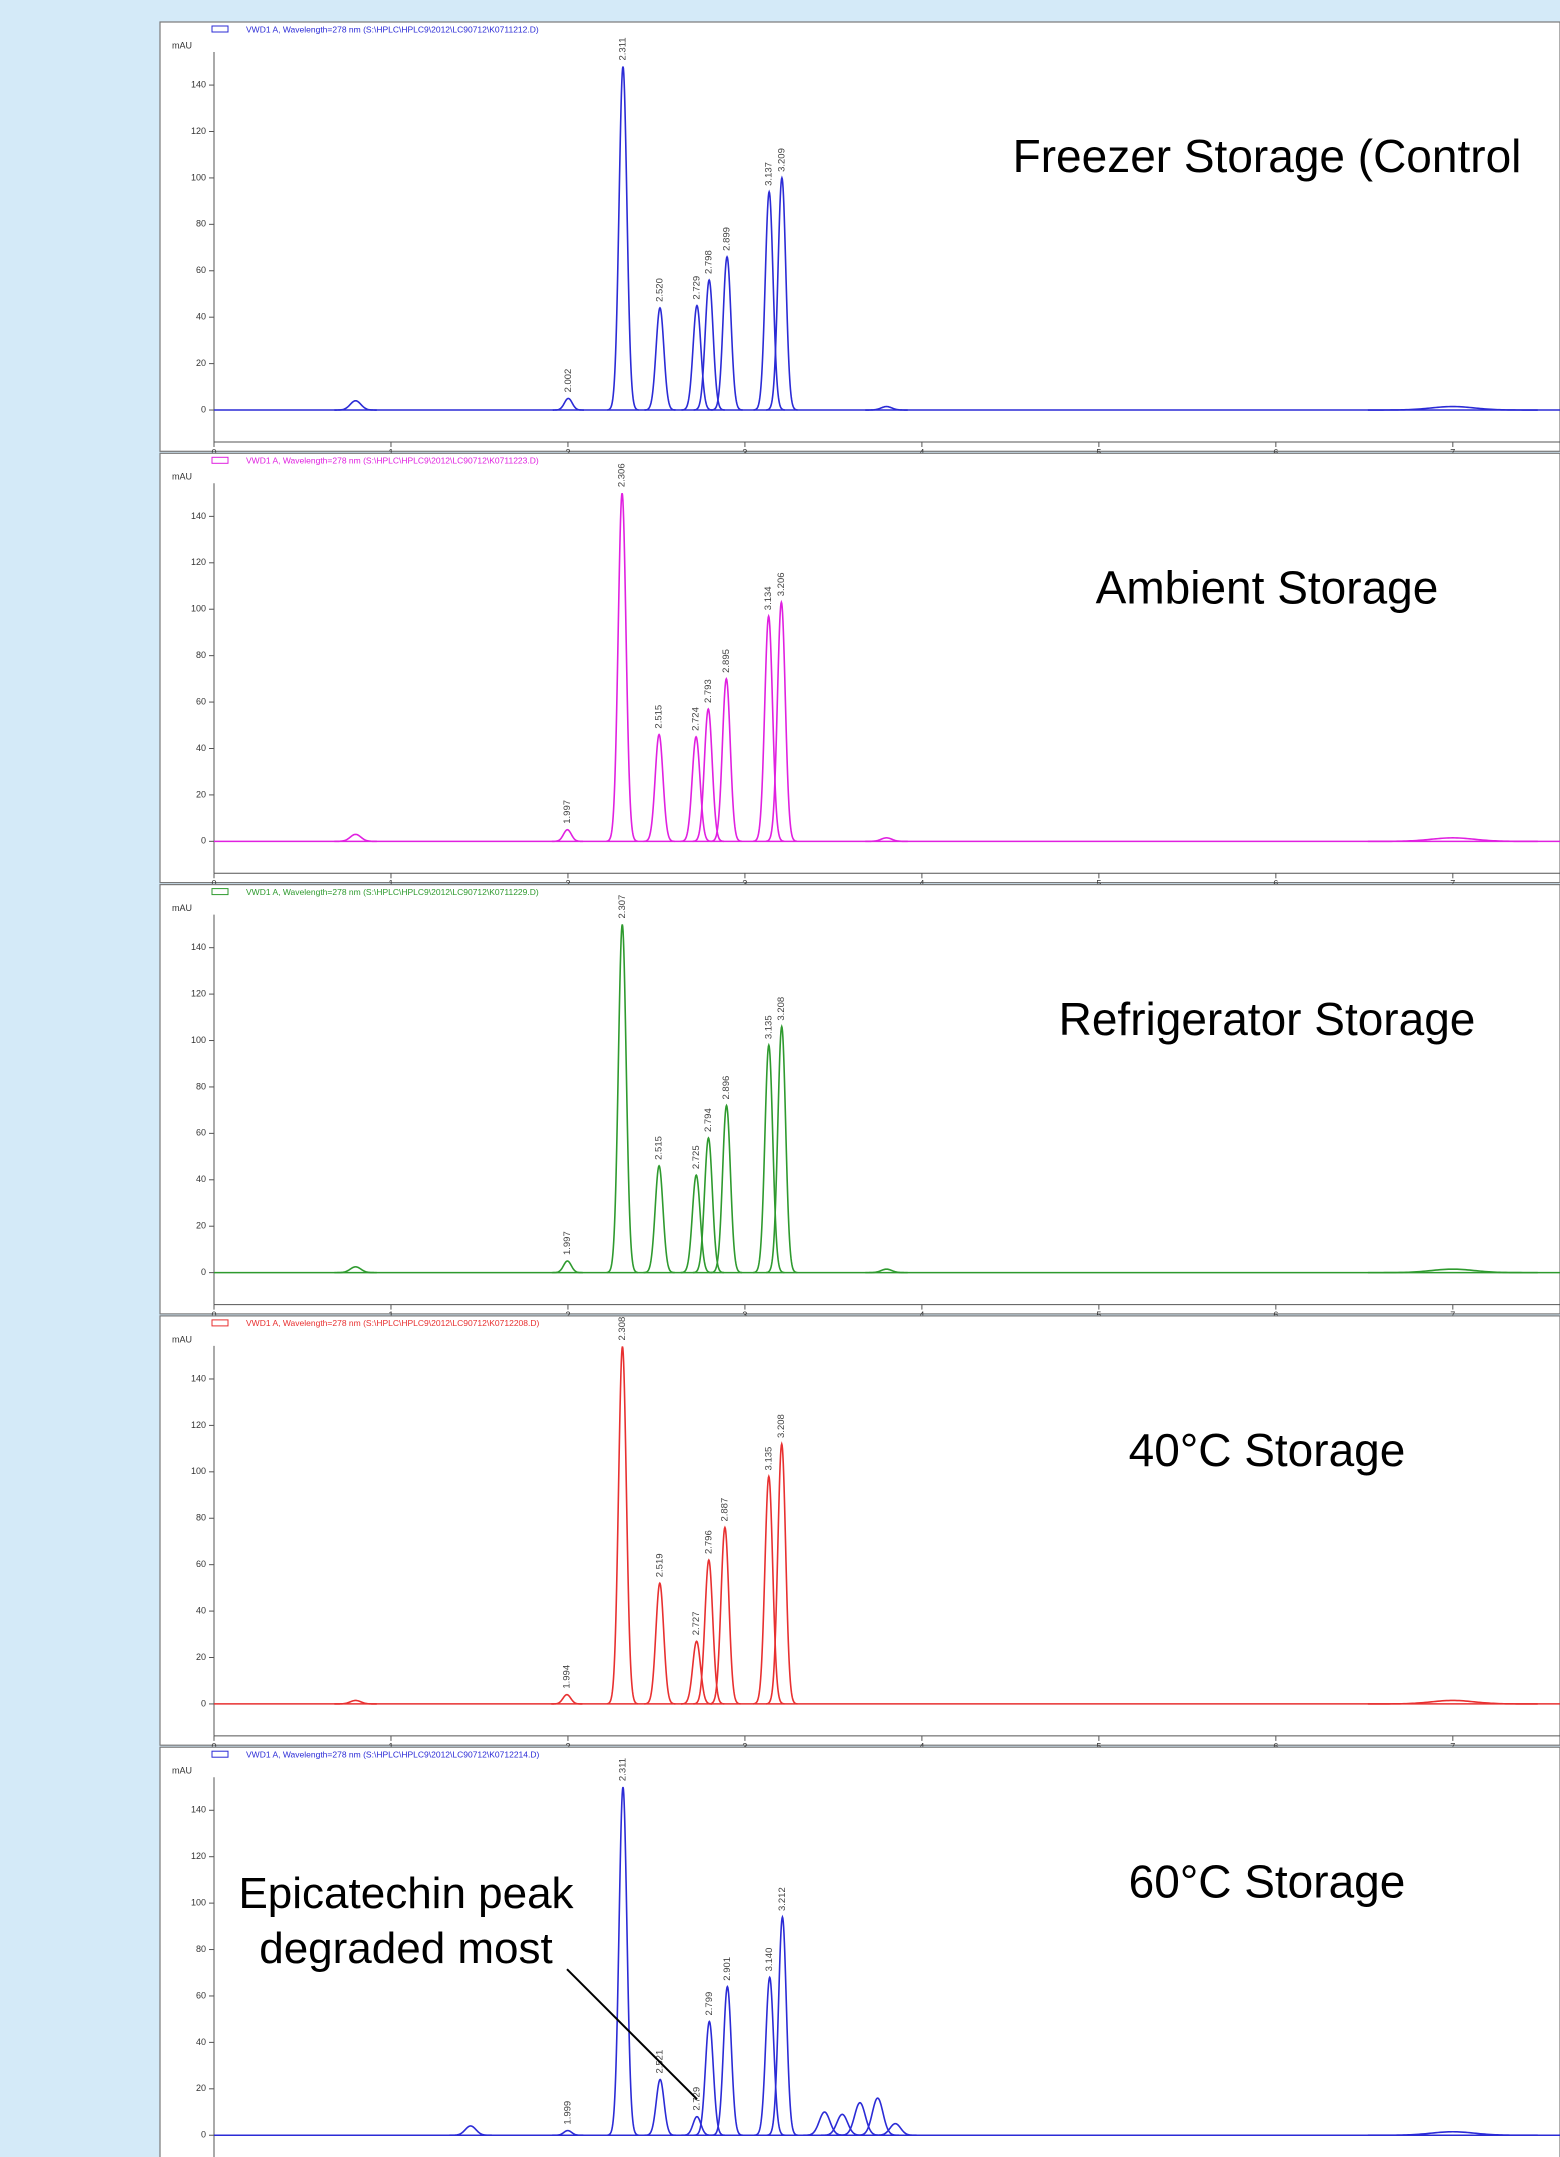  Describe the element at coordinates (781, 584) in the screenshot. I see `peak-label: 3.206` at that location.